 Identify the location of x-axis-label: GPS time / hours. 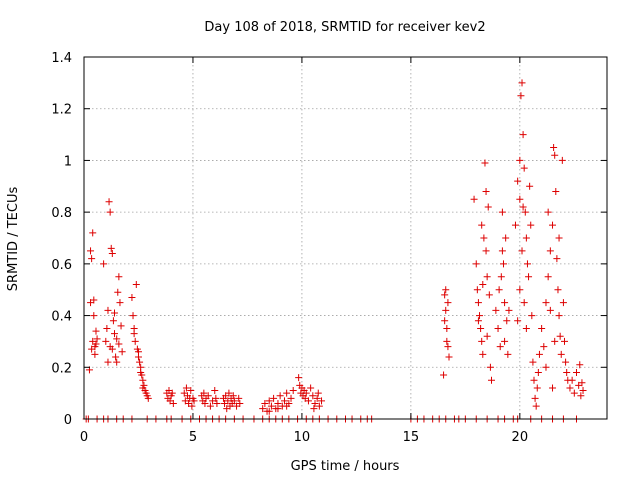
(345, 466).